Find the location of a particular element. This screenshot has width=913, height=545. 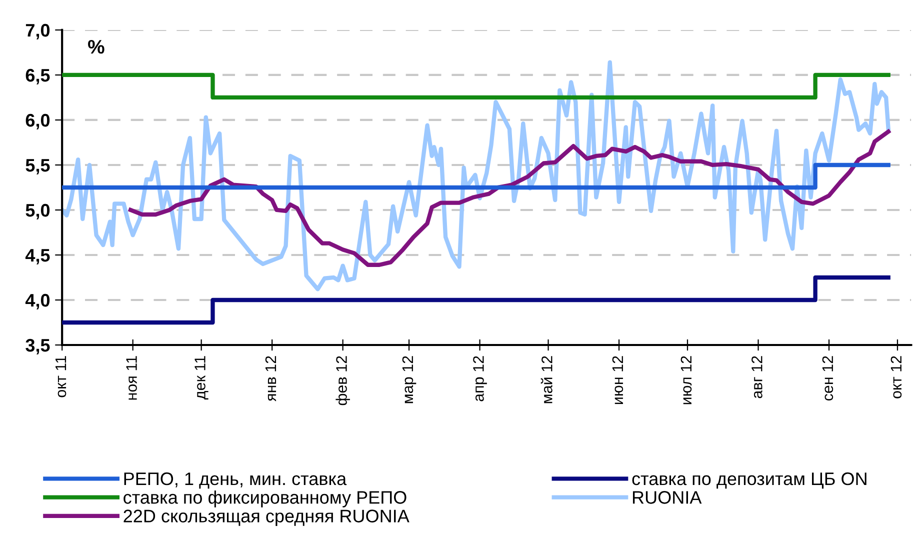

legend-label: 22D скользящая средняя RUONIA is located at coordinates (267, 518).